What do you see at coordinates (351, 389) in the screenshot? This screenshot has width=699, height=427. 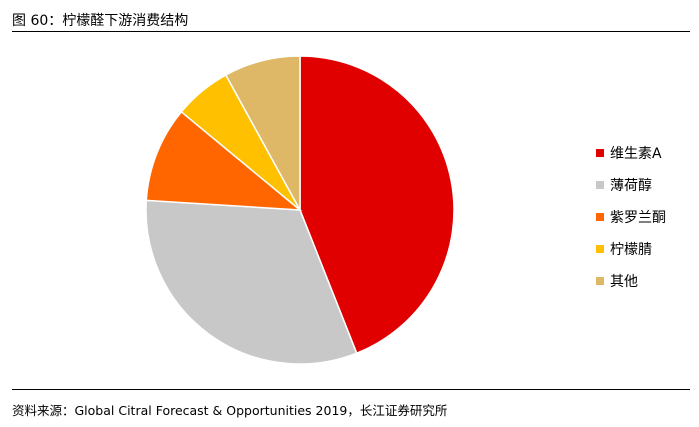 I see `bottom-rule` at bounding box center [351, 389].